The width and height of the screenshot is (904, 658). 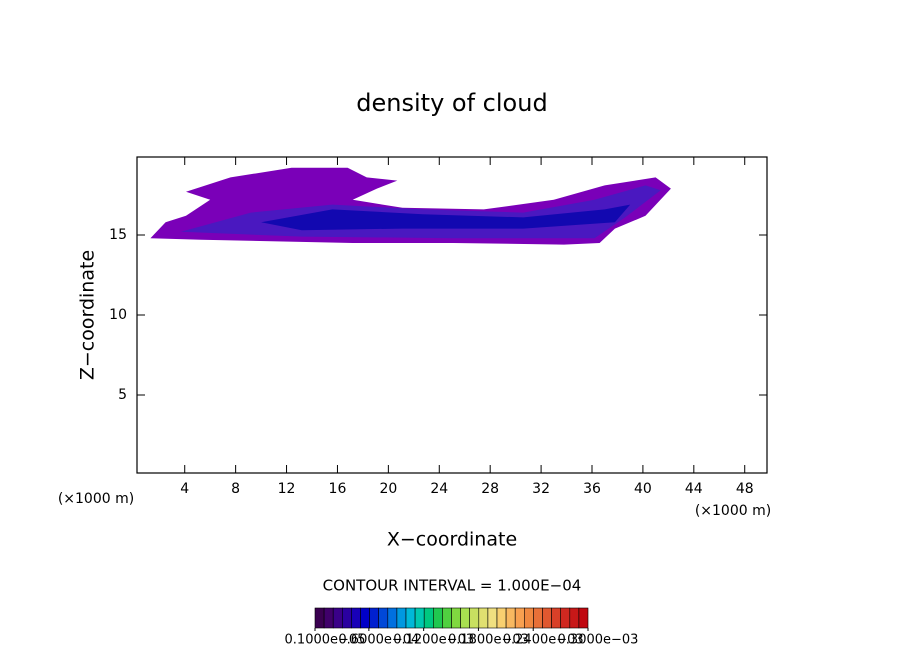 What do you see at coordinates (388, 489) in the screenshot?
I see `x-tick-label: 20` at bounding box center [388, 489].